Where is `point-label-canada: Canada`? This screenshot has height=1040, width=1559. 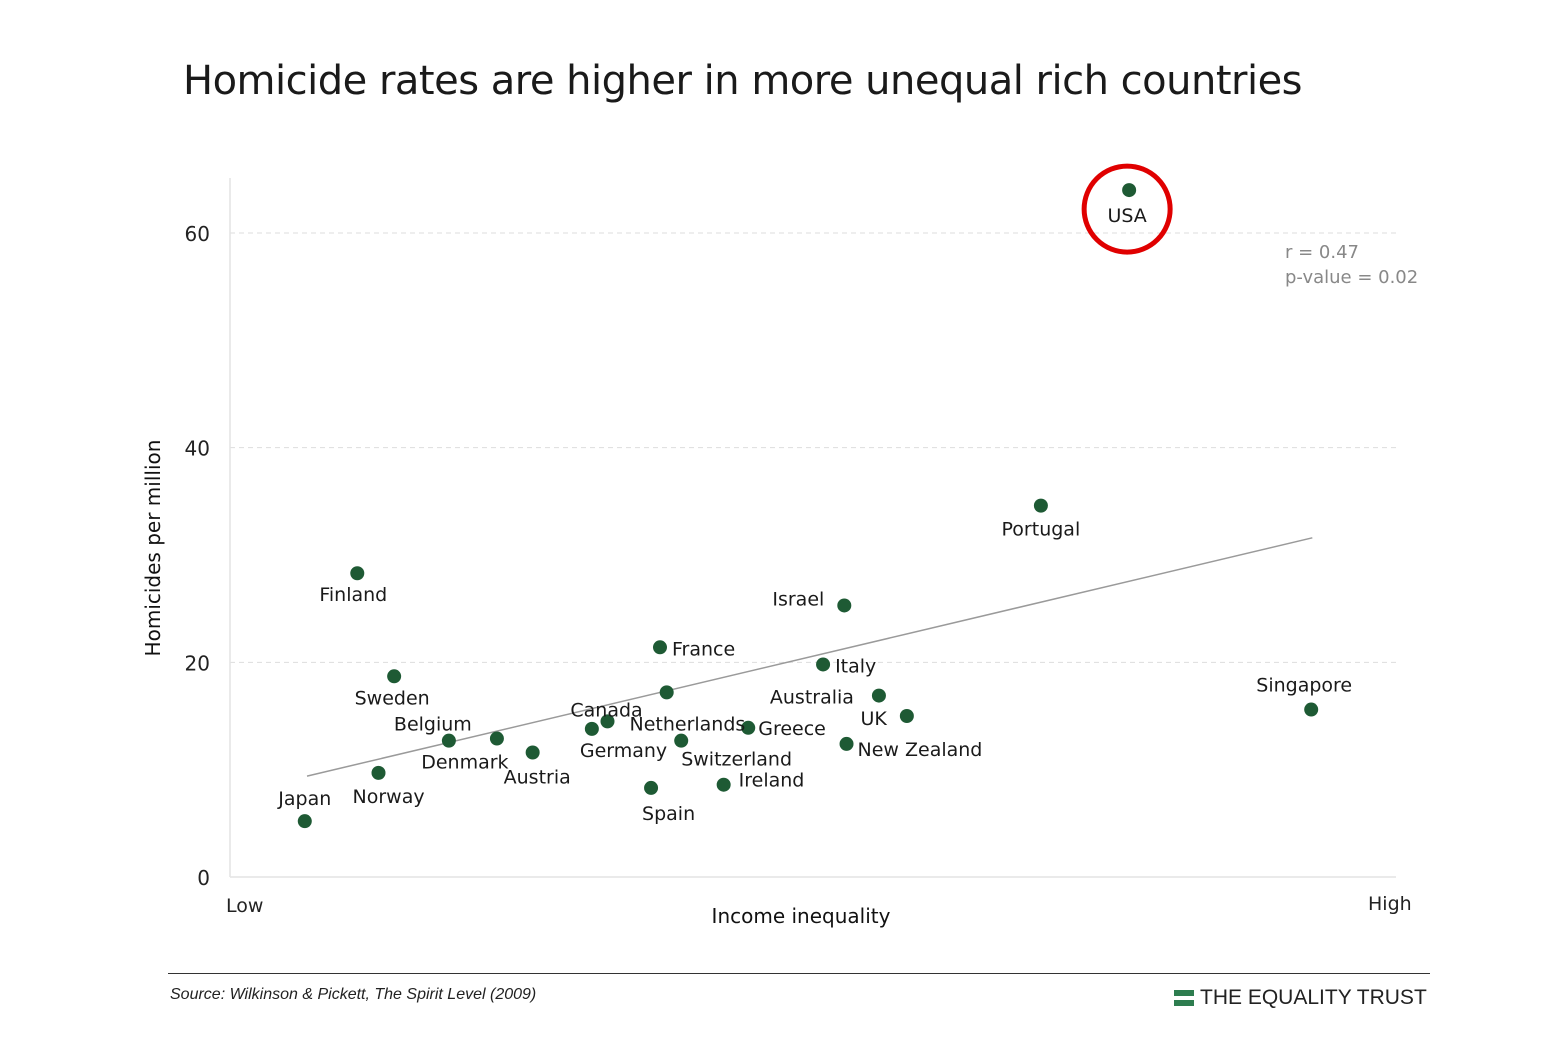
point-label-canada: Canada is located at coordinates (606, 710).